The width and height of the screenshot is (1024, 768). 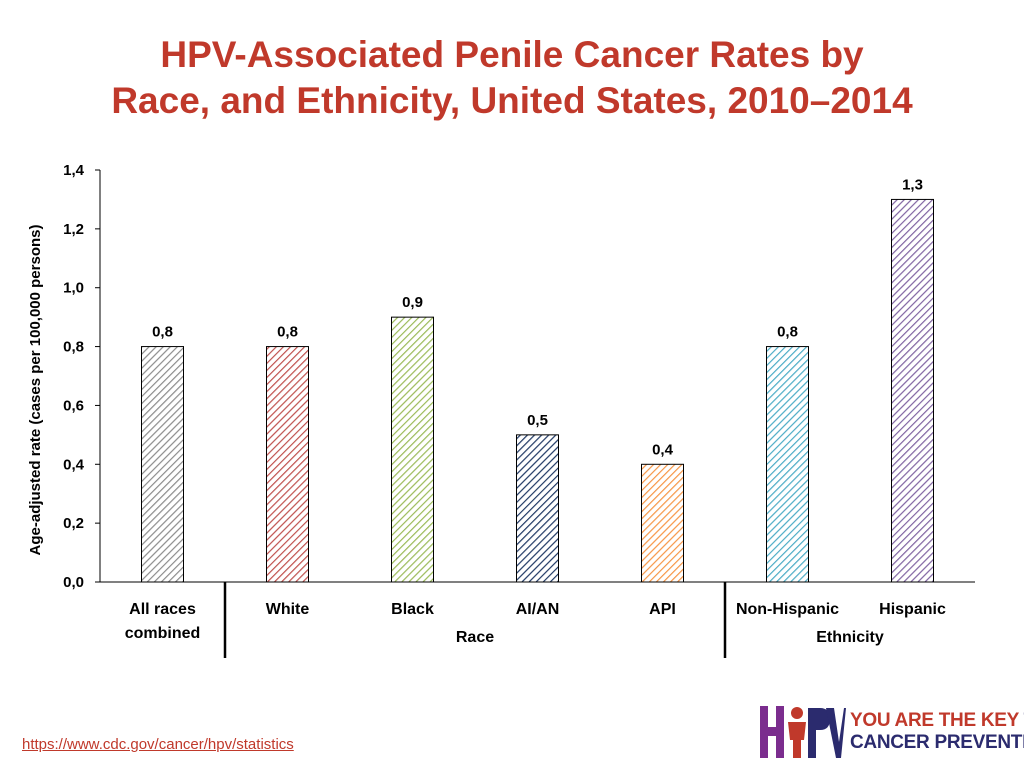 I want to click on category-label: All races, so click(x=162, y=609).